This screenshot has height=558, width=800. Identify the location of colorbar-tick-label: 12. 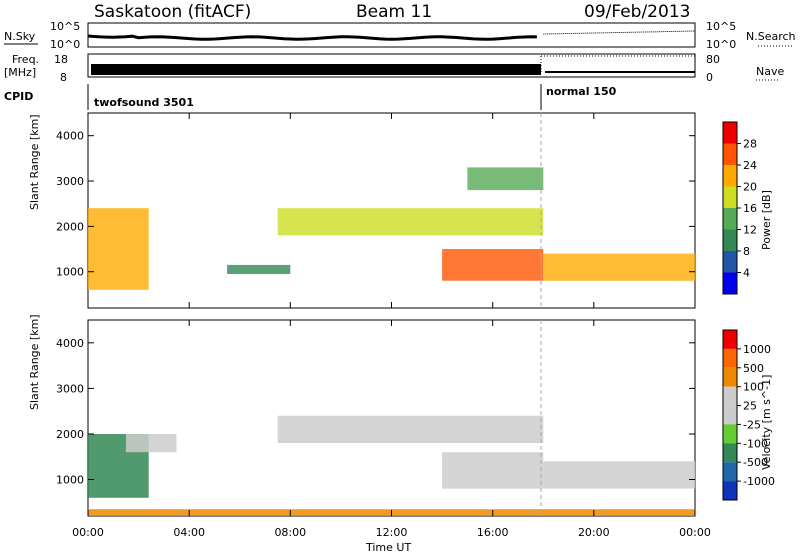
(750, 230).